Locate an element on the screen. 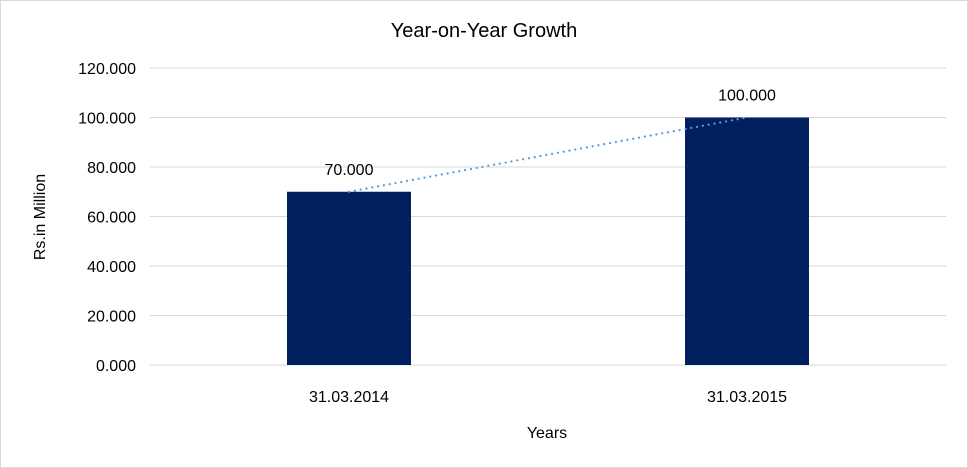 The image size is (968, 468). y-tick-label: 120.000 is located at coordinates (107, 69).